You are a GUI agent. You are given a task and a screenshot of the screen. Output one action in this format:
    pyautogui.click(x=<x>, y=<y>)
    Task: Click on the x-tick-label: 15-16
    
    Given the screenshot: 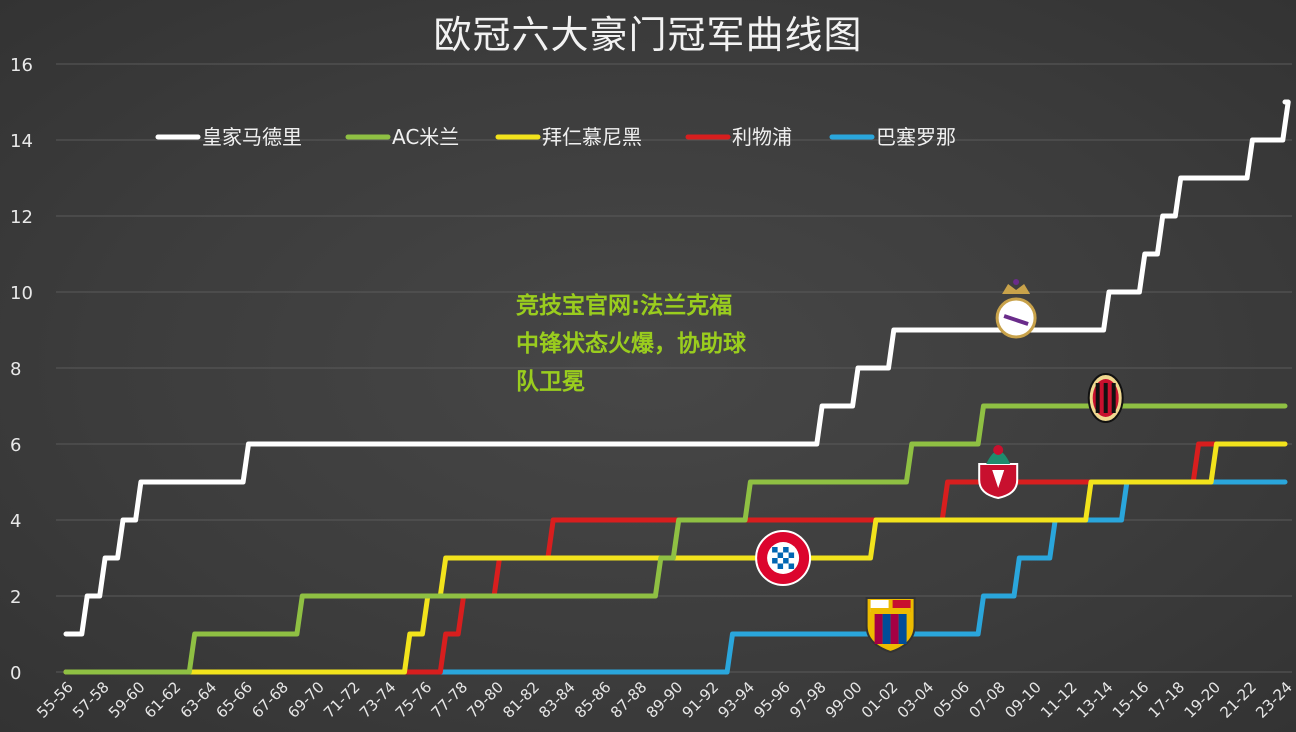 What is the action you would take?
    pyautogui.click(x=1131, y=700)
    